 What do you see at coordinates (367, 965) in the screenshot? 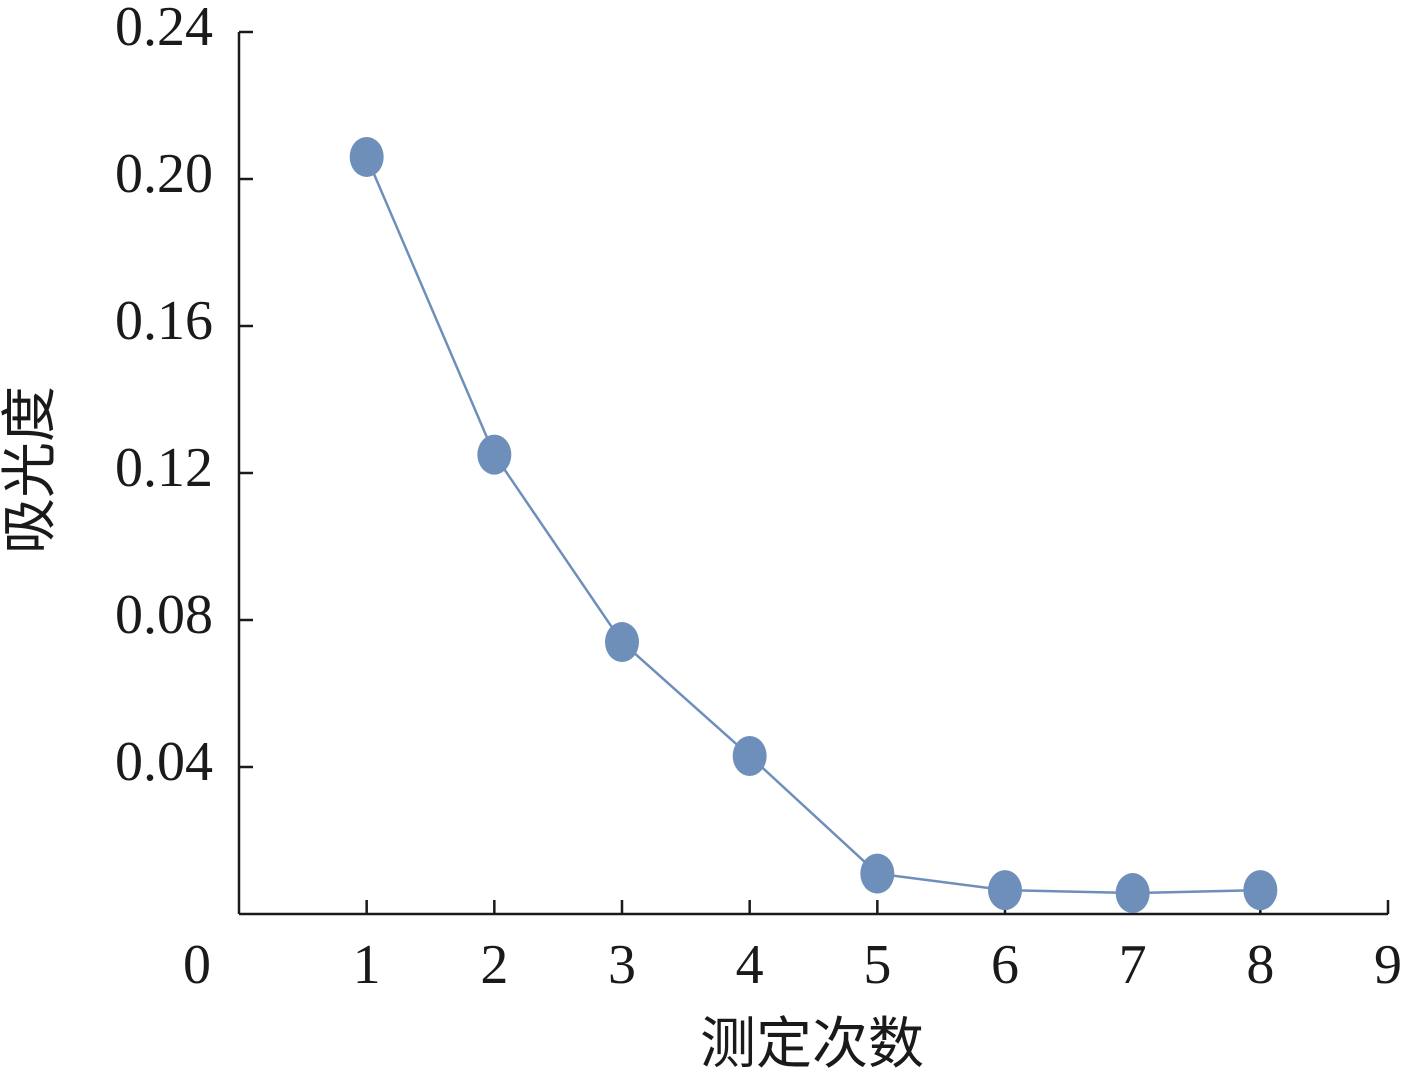
I see `x-tick-label: 1` at bounding box center [367, 965].